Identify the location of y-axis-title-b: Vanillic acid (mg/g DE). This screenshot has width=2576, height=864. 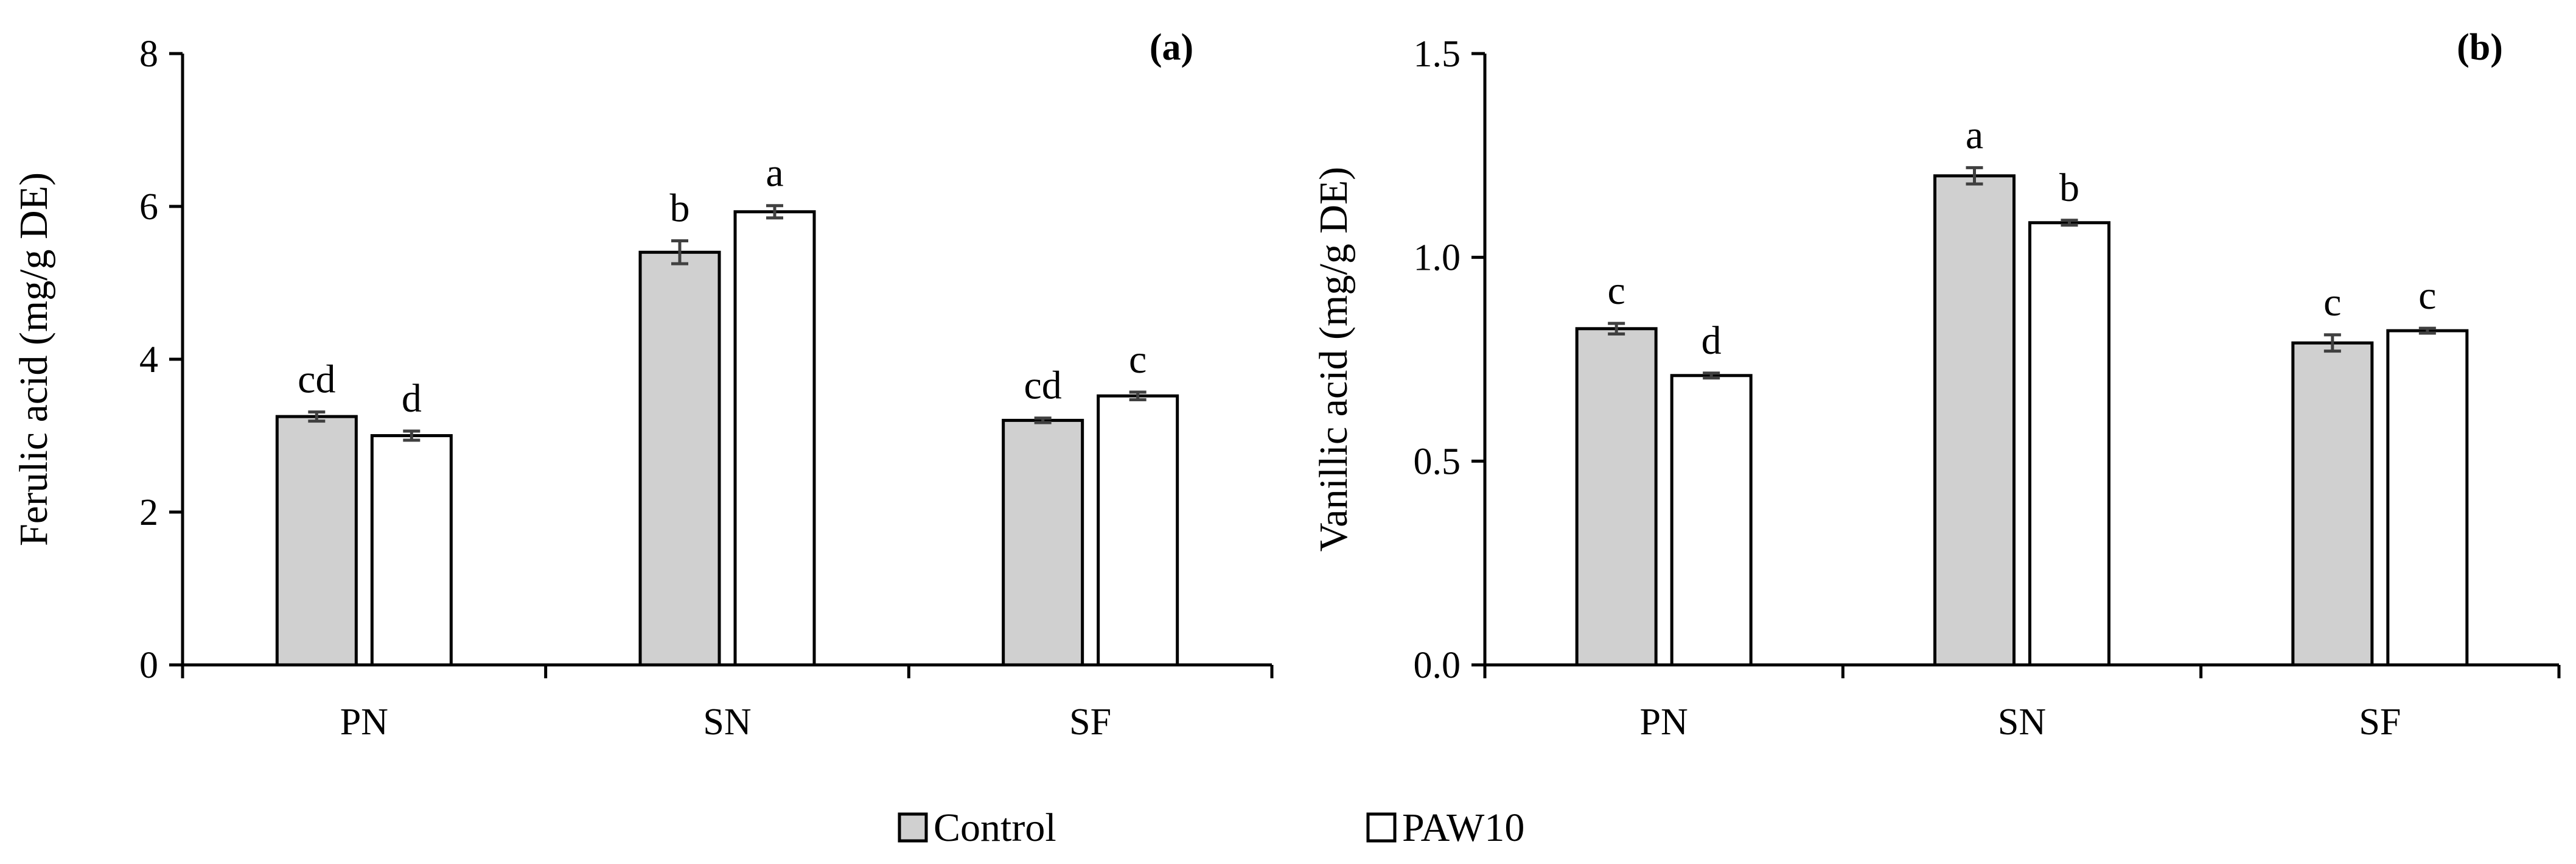
(1333, 359).